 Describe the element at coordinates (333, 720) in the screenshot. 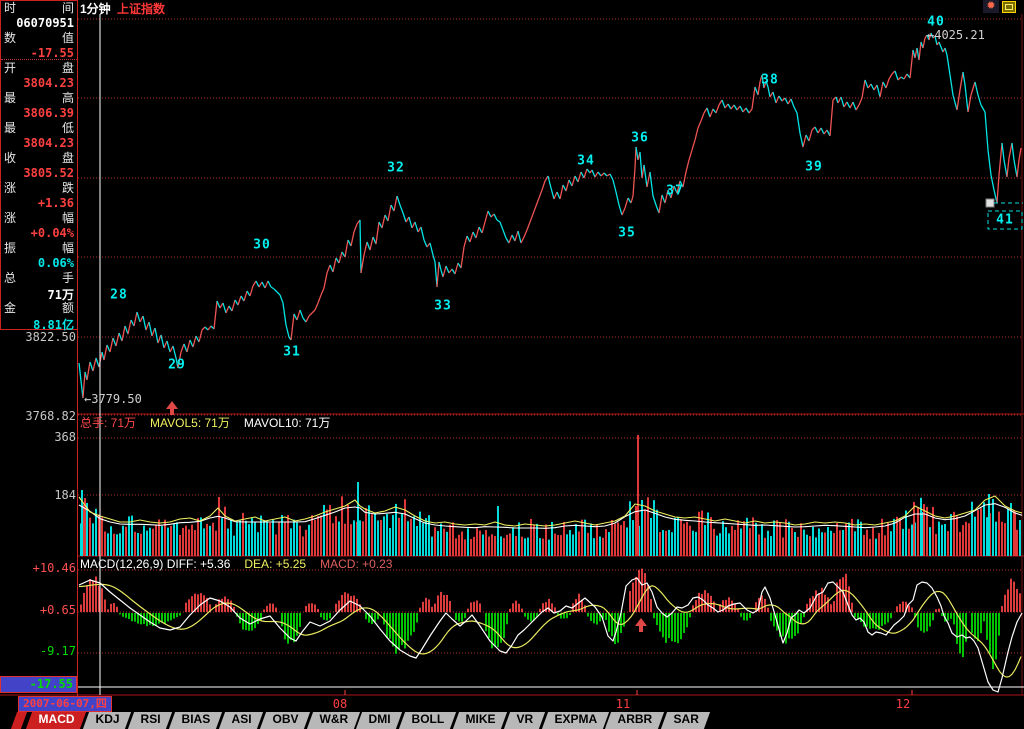

I see `tab-wr: W&R` at that location.